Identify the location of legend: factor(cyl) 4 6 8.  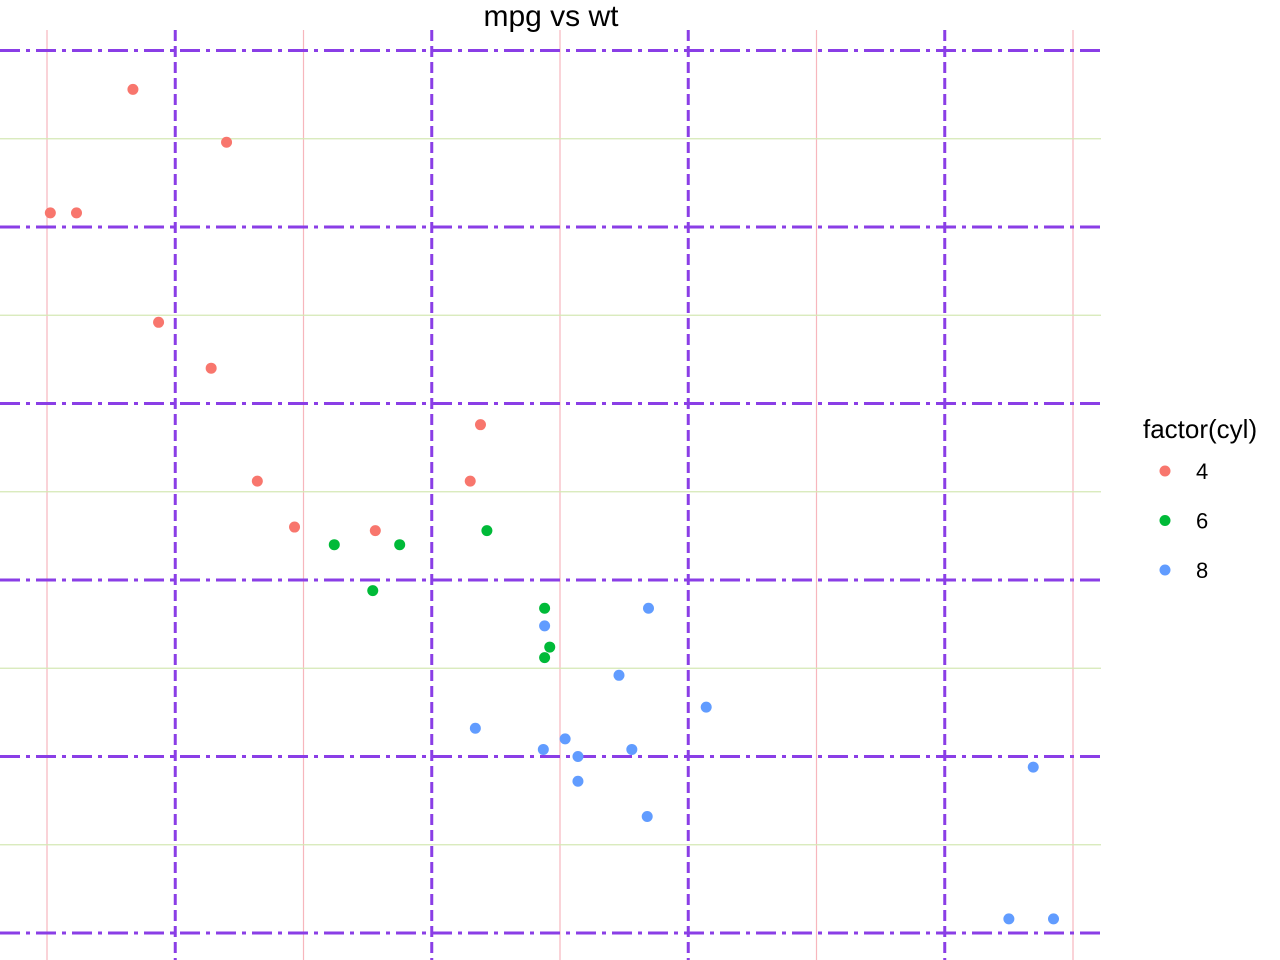
(1200, 498).